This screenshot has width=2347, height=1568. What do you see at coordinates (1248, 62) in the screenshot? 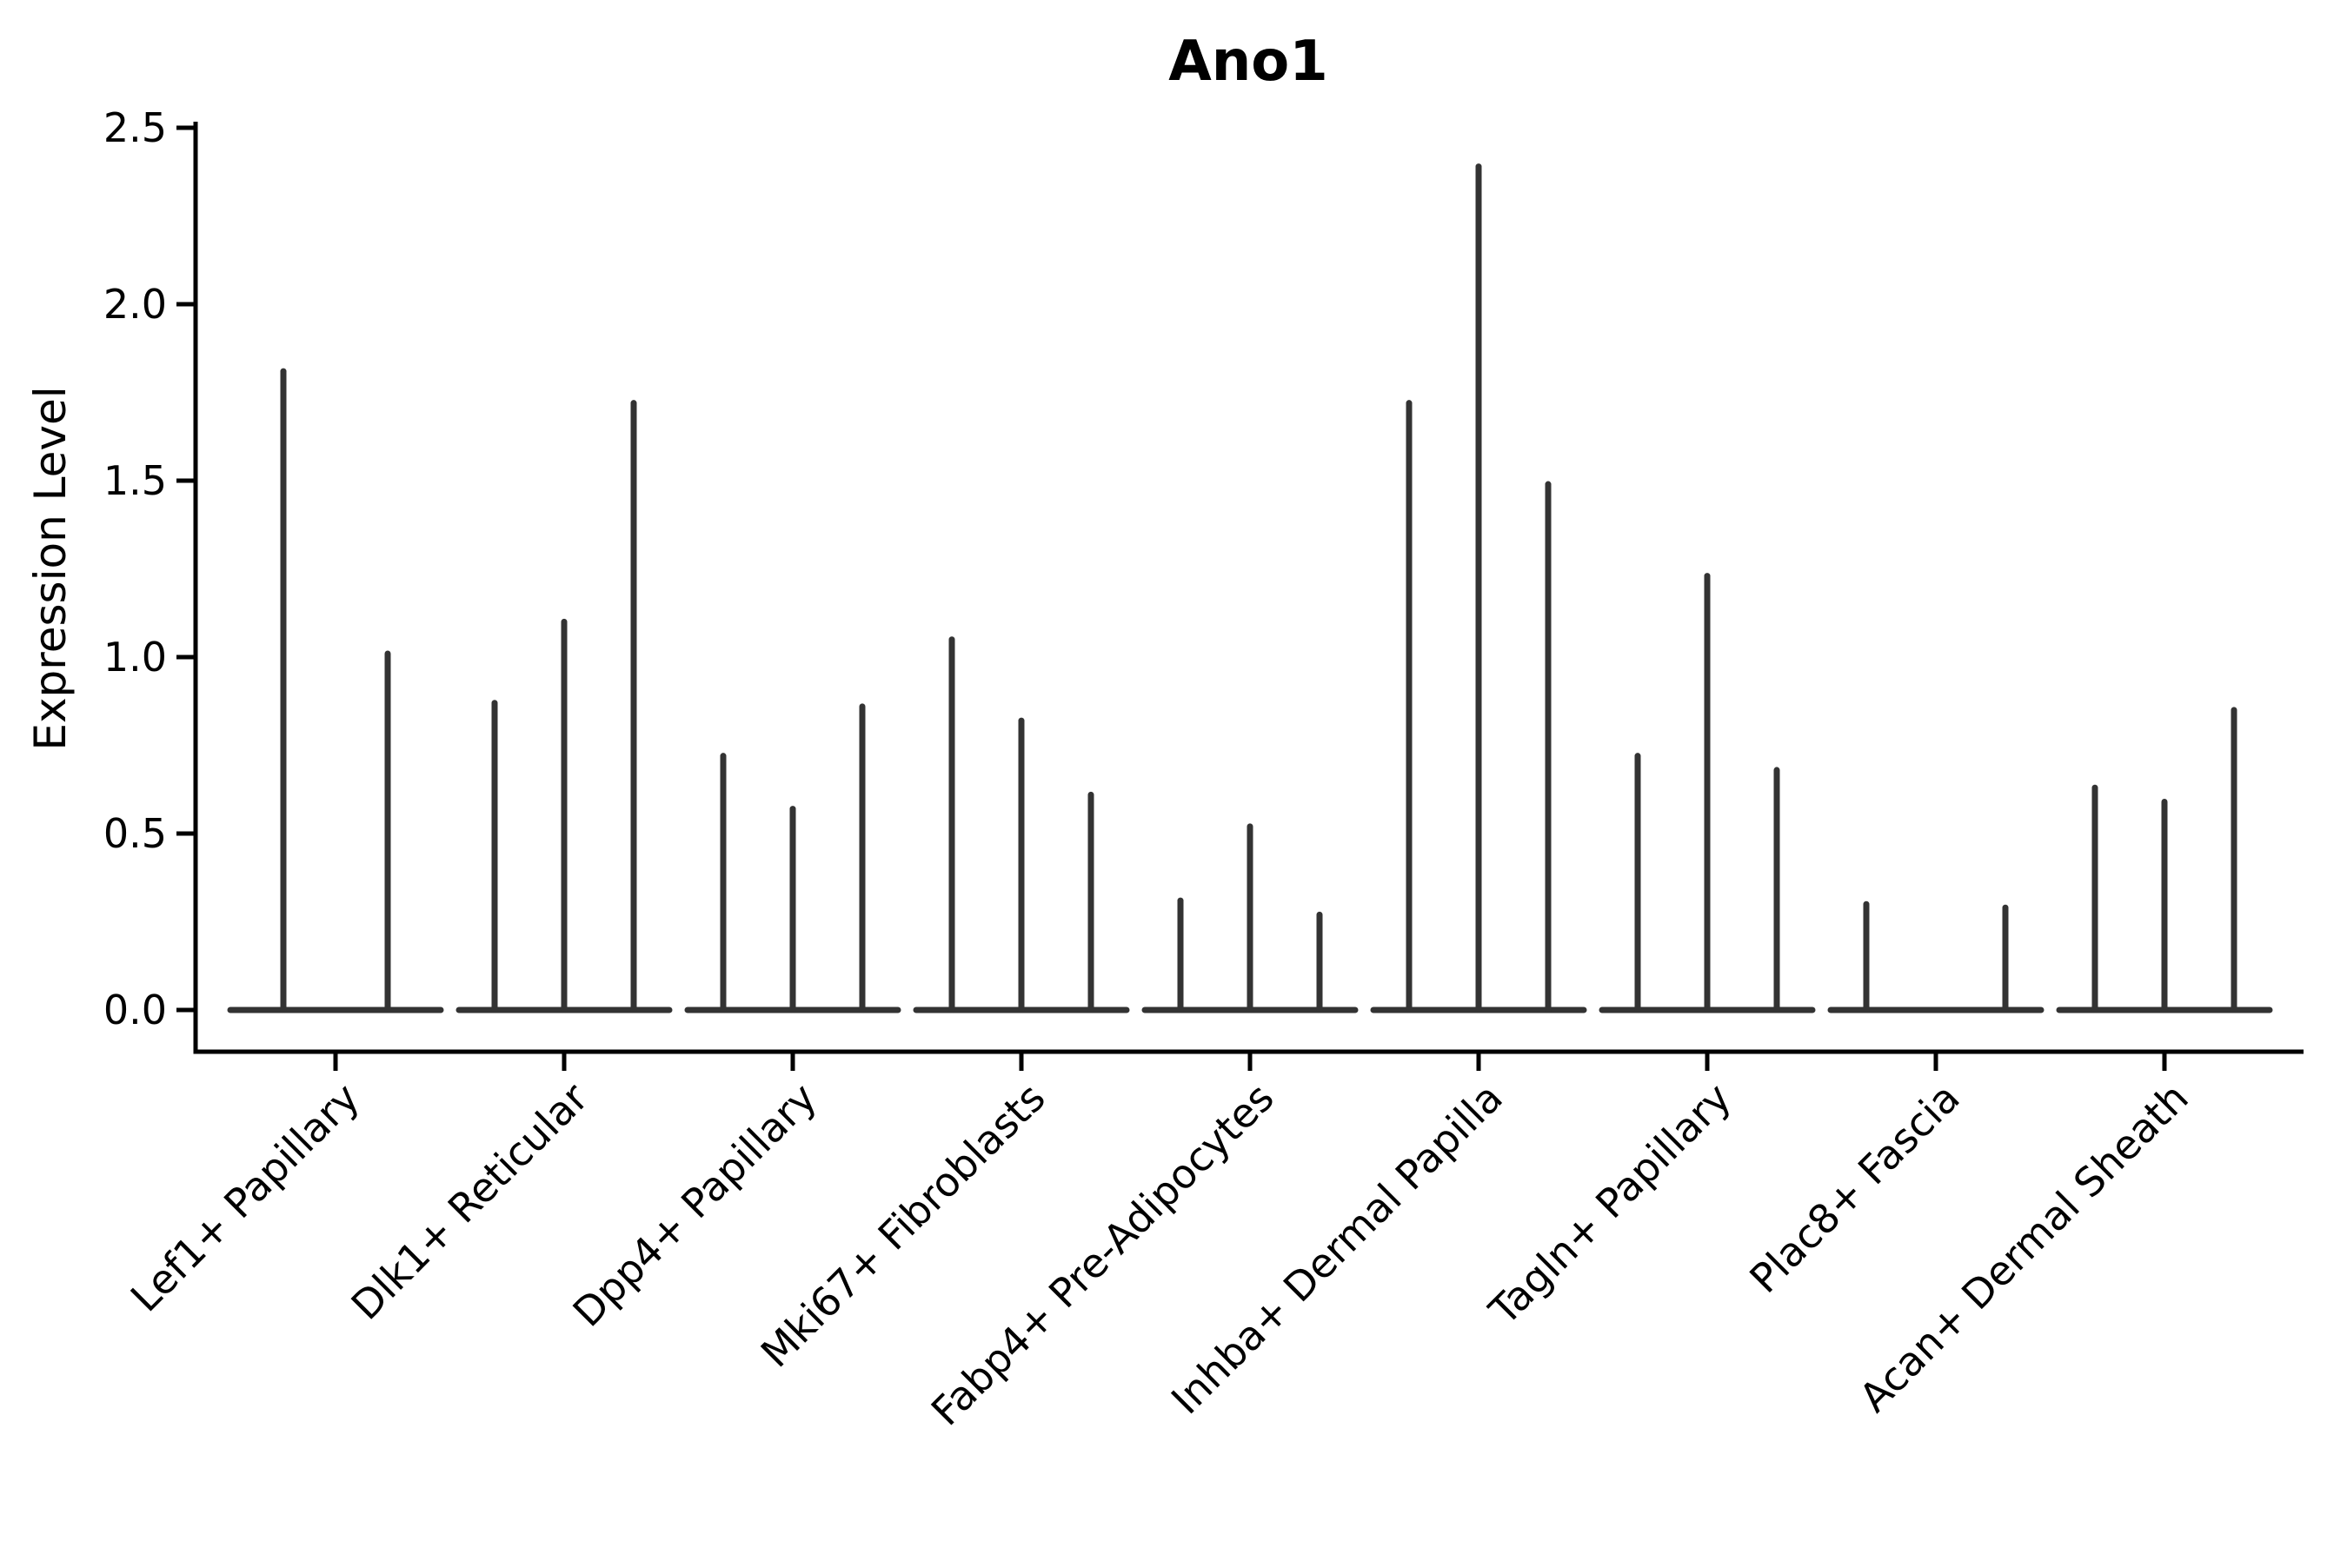
I see `plot-title: Ano1` at bounding box center [1248, 62].